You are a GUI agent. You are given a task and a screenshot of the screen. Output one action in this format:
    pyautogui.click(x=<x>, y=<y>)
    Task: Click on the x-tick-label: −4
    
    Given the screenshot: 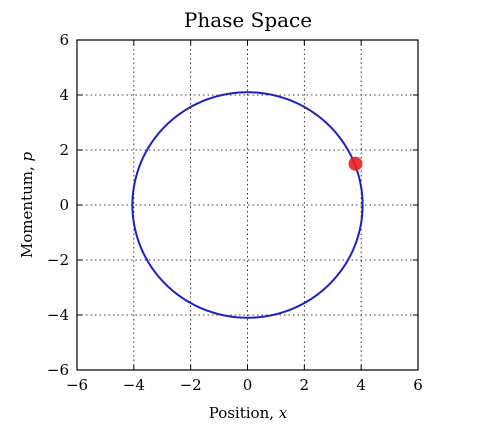 What is the action you would take?
    pyautogui.click(x=134, y=385)
    